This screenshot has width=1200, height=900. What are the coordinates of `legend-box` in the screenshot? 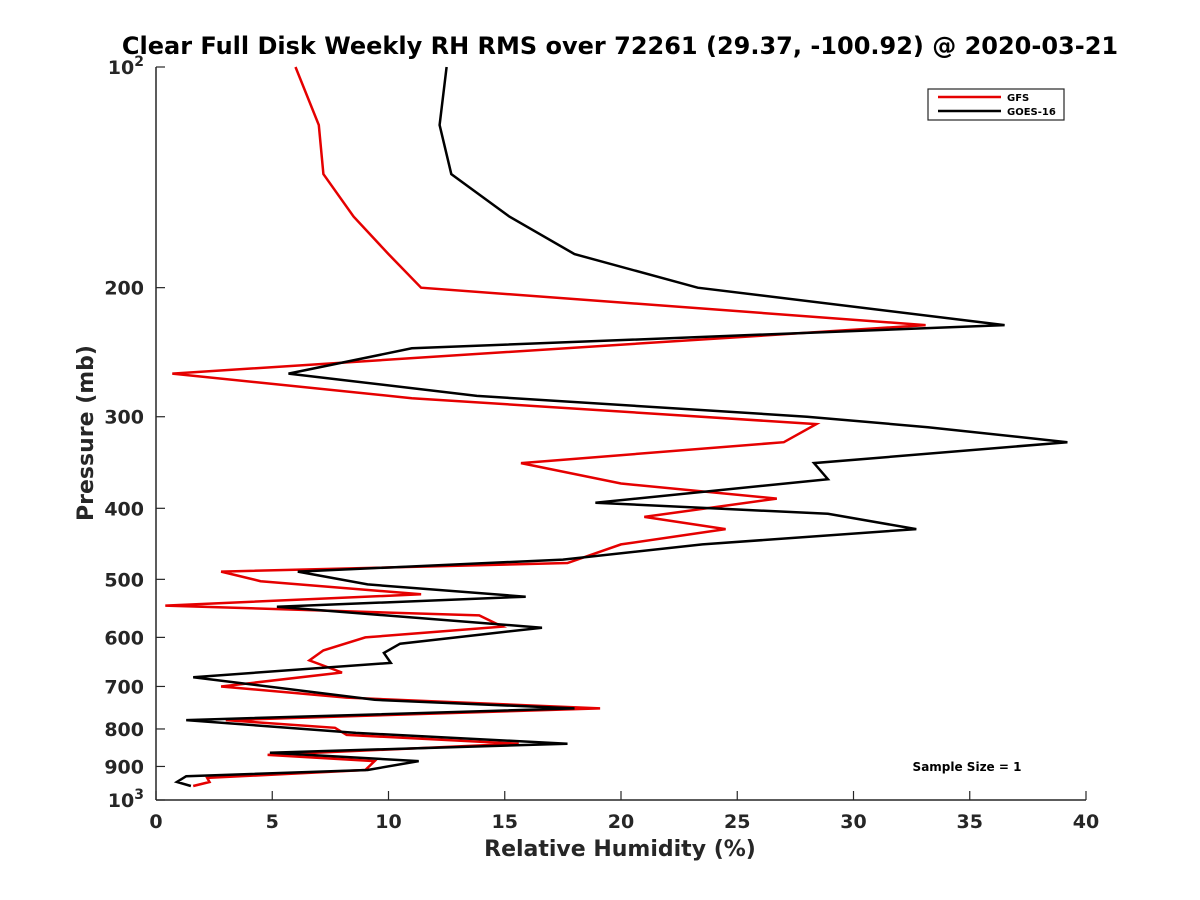 It's located at (996, 104).